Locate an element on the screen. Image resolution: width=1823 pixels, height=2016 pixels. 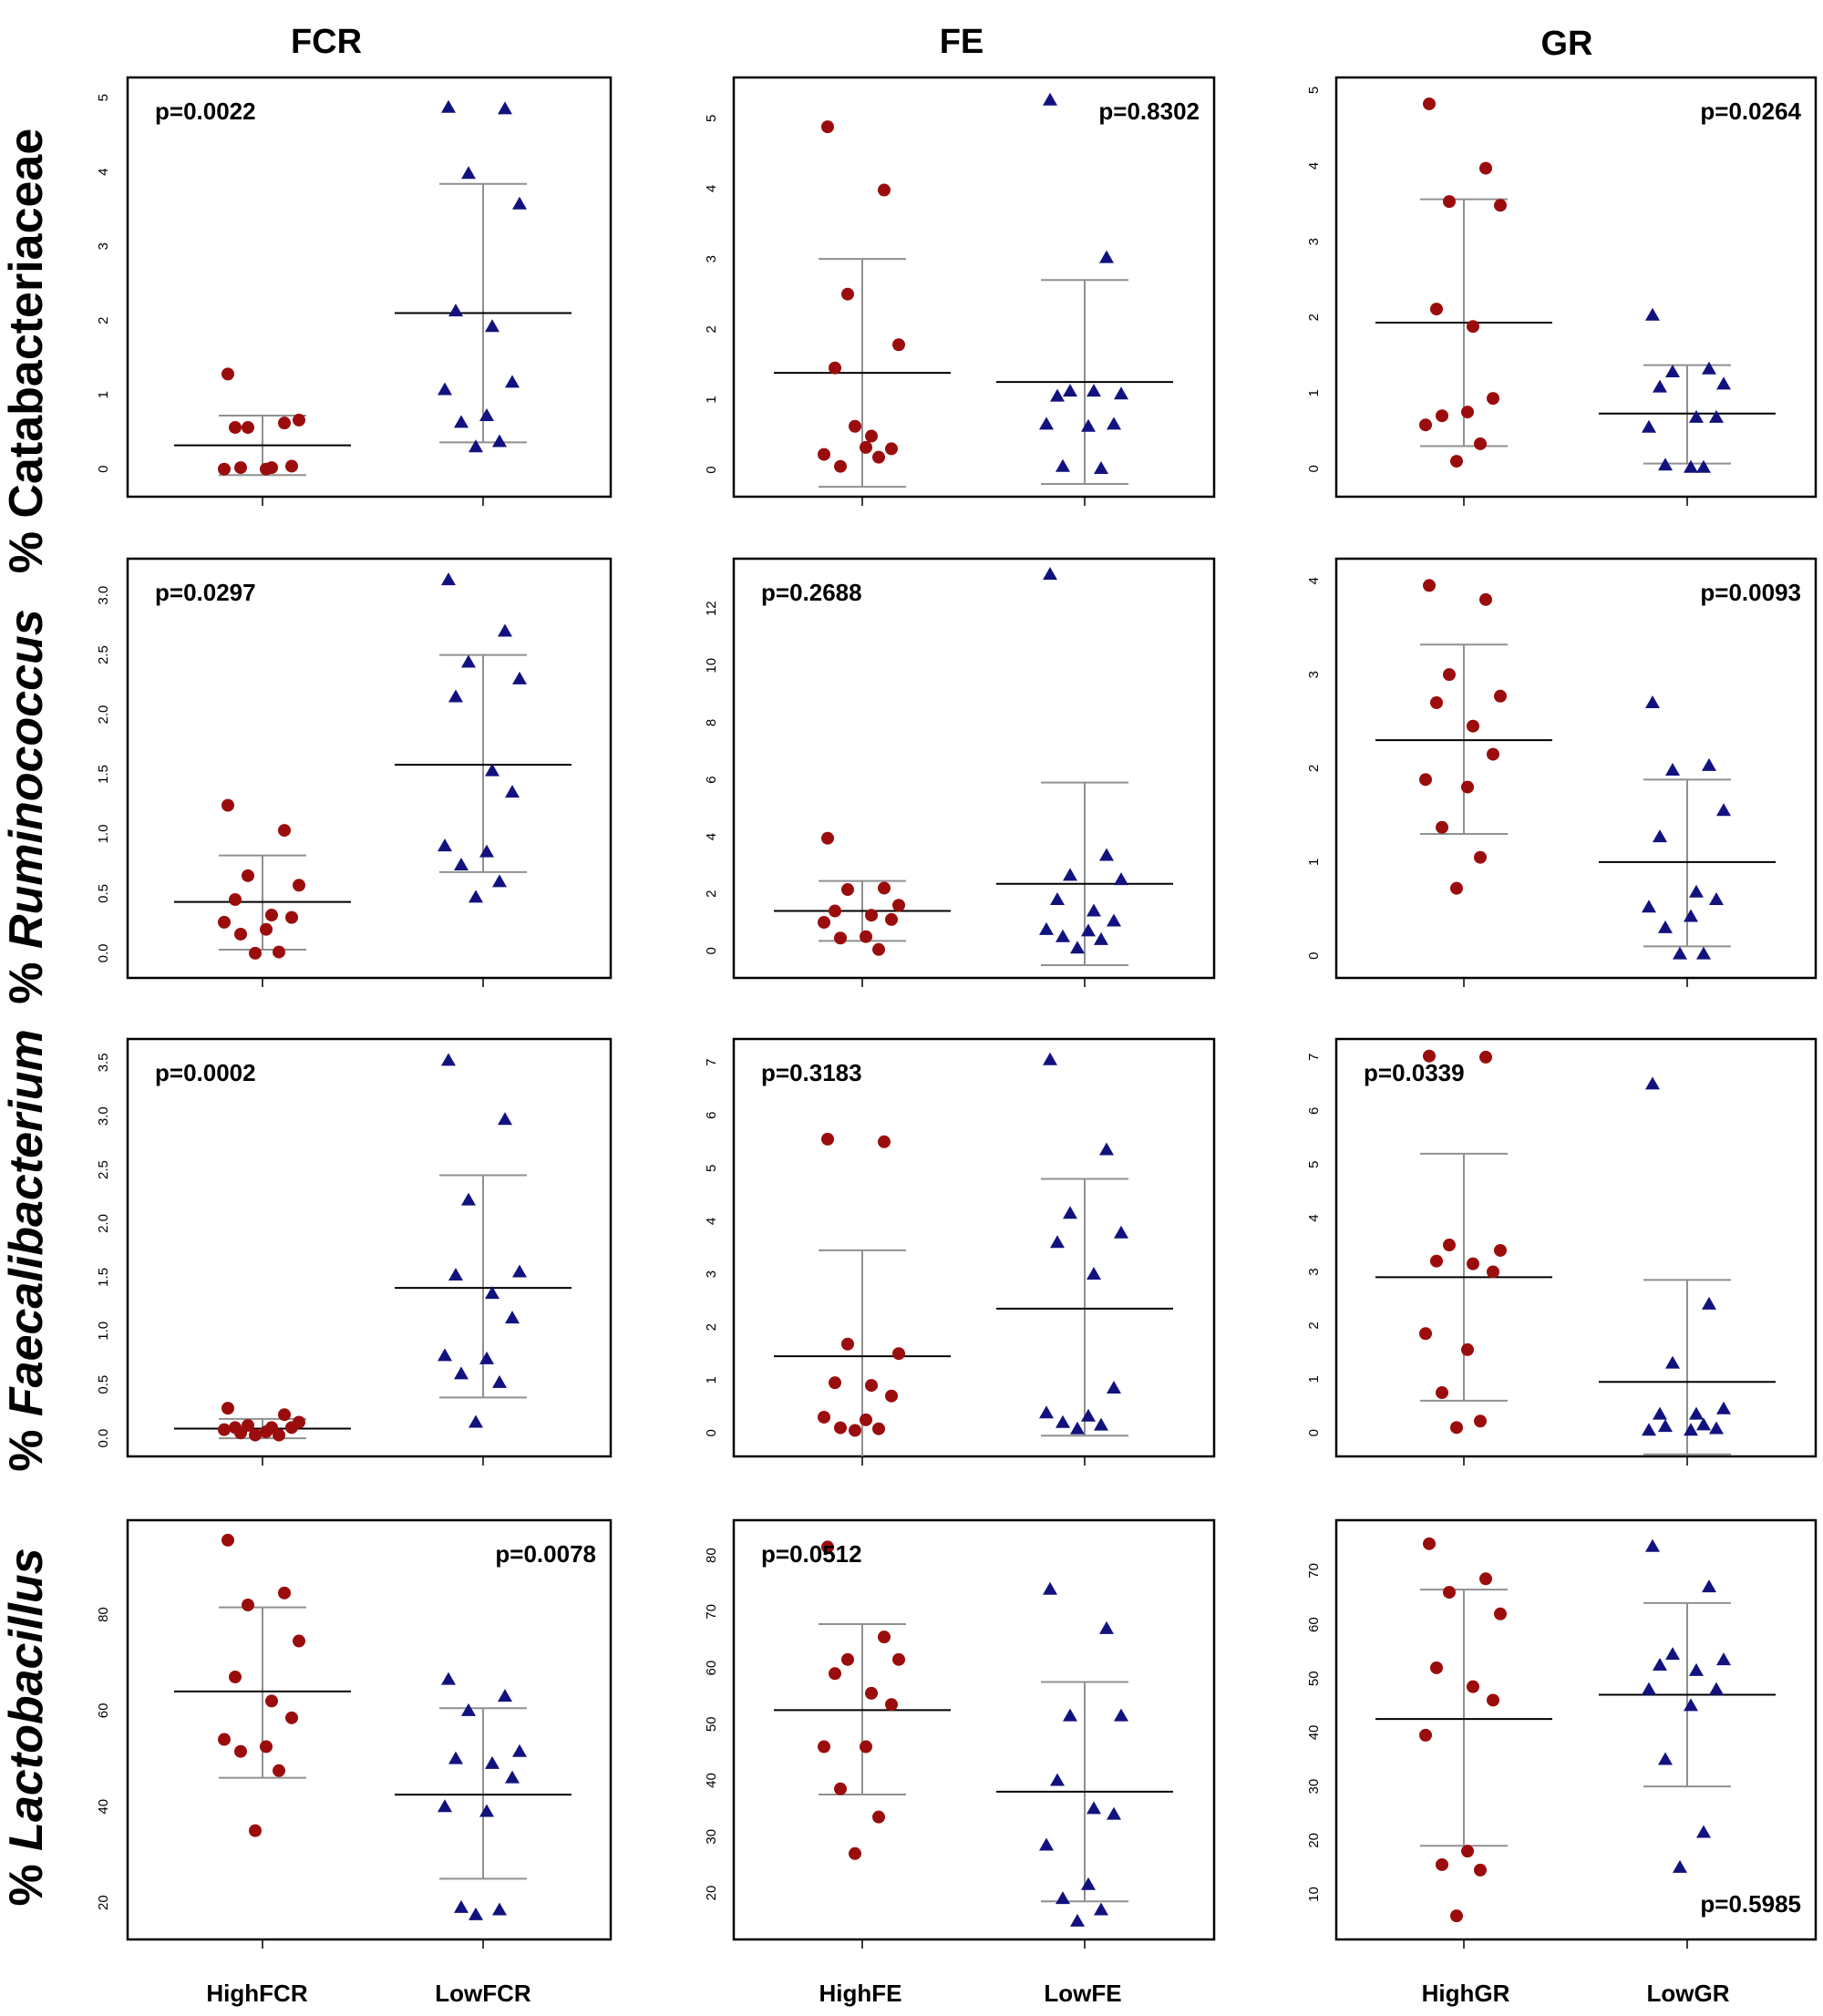
y-tick-label: 4 is located at coordinates (103, 171).